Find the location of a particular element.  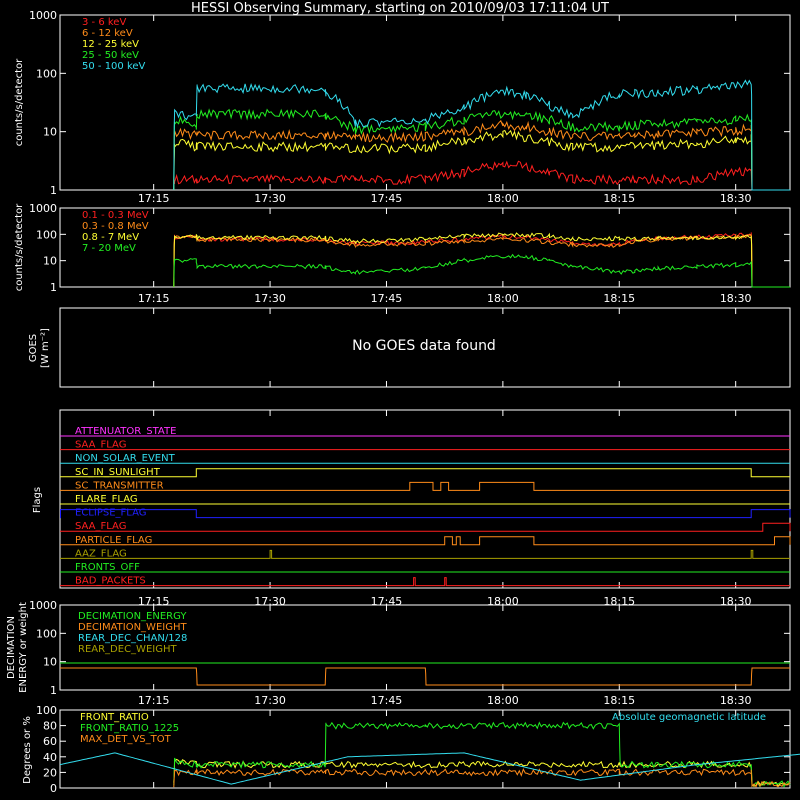

flag-label: FRONTS_OFF is located at coordinates (107, 567).